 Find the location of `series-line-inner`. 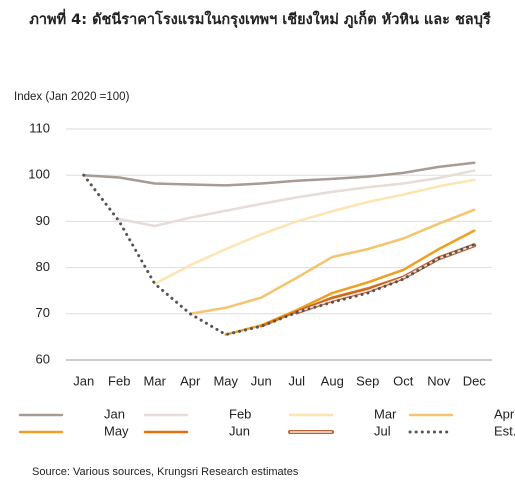

series-line-inner is located at coordinates (385, 279).